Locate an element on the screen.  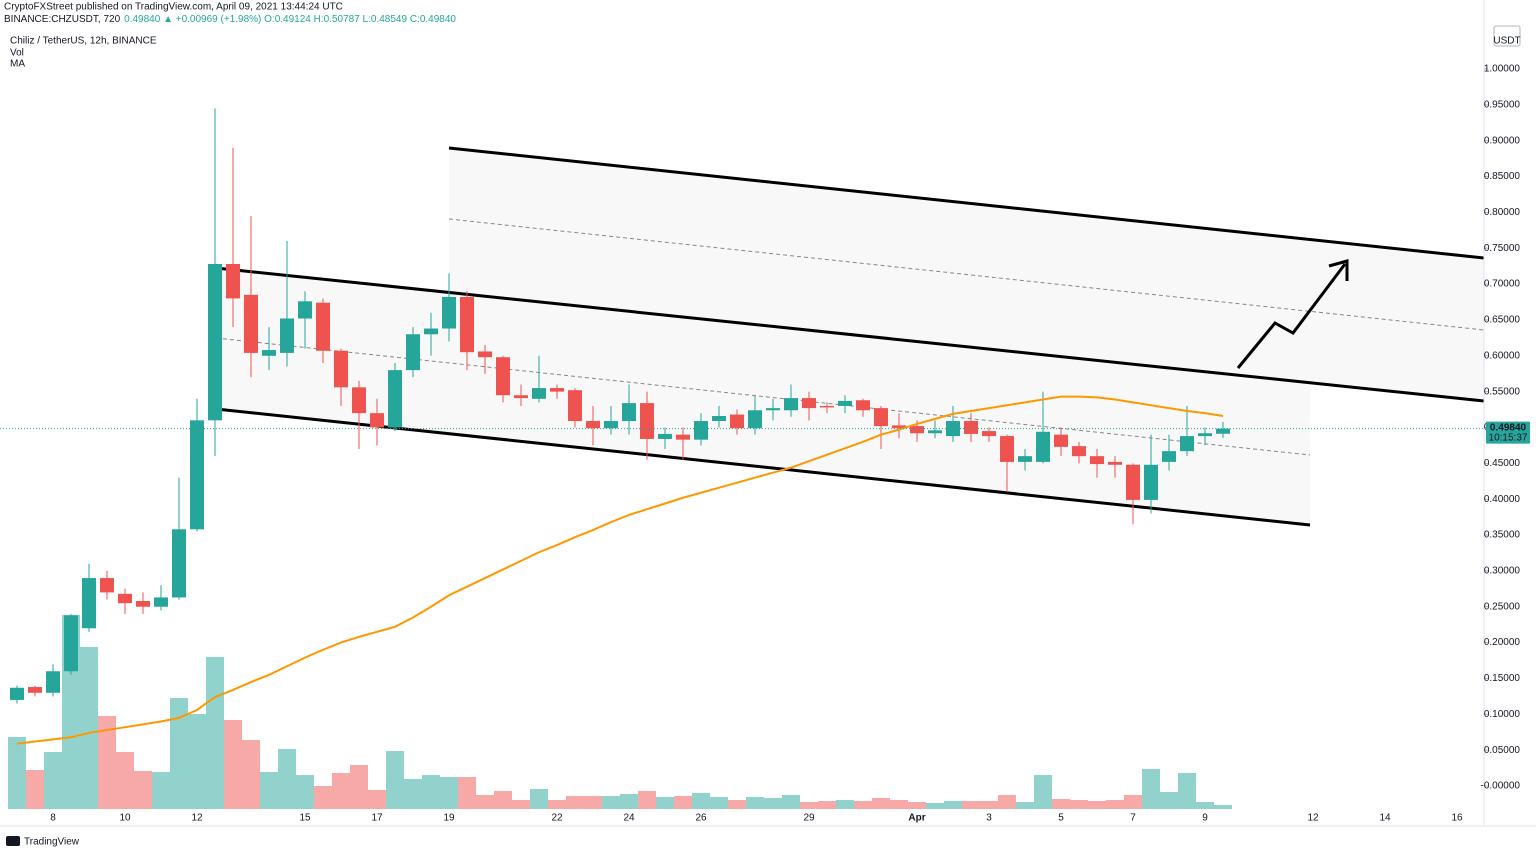
y-tick-label: -0.00000 is located at coordinates (1501, 786).